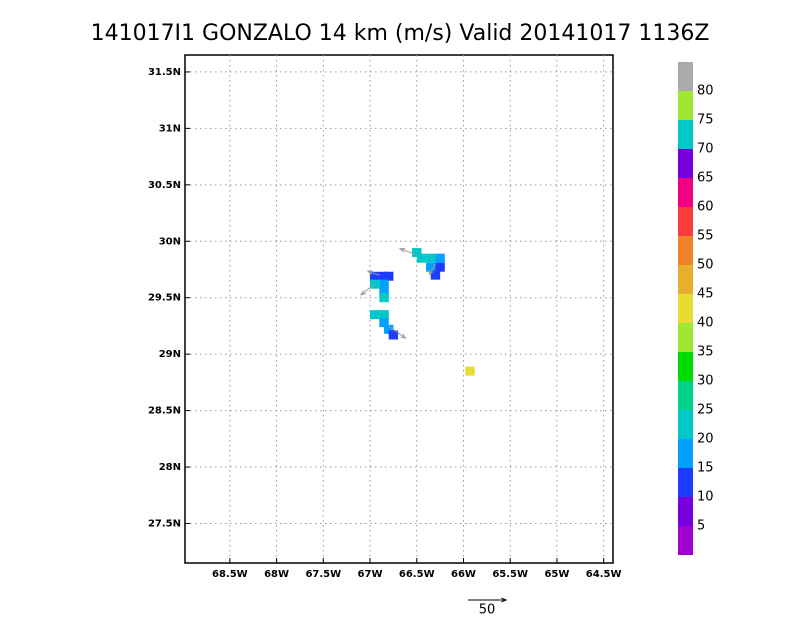 The image size is (800, 618). What do you see at coordinates (170, 467) in the screenshot?
I see `y-tick-label: 28N` at bounding box center [170, 467].